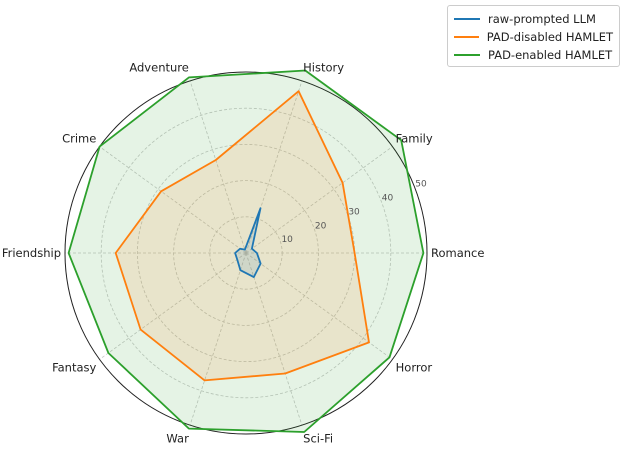  I want to click on category-label-friendship: Friendship, so click(31, 253).